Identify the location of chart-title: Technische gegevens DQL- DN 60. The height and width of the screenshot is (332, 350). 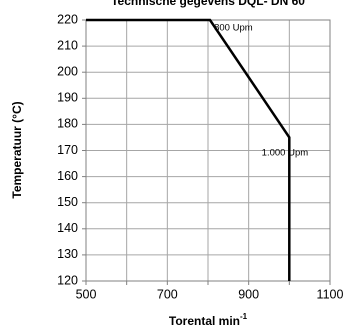
(208, 4).